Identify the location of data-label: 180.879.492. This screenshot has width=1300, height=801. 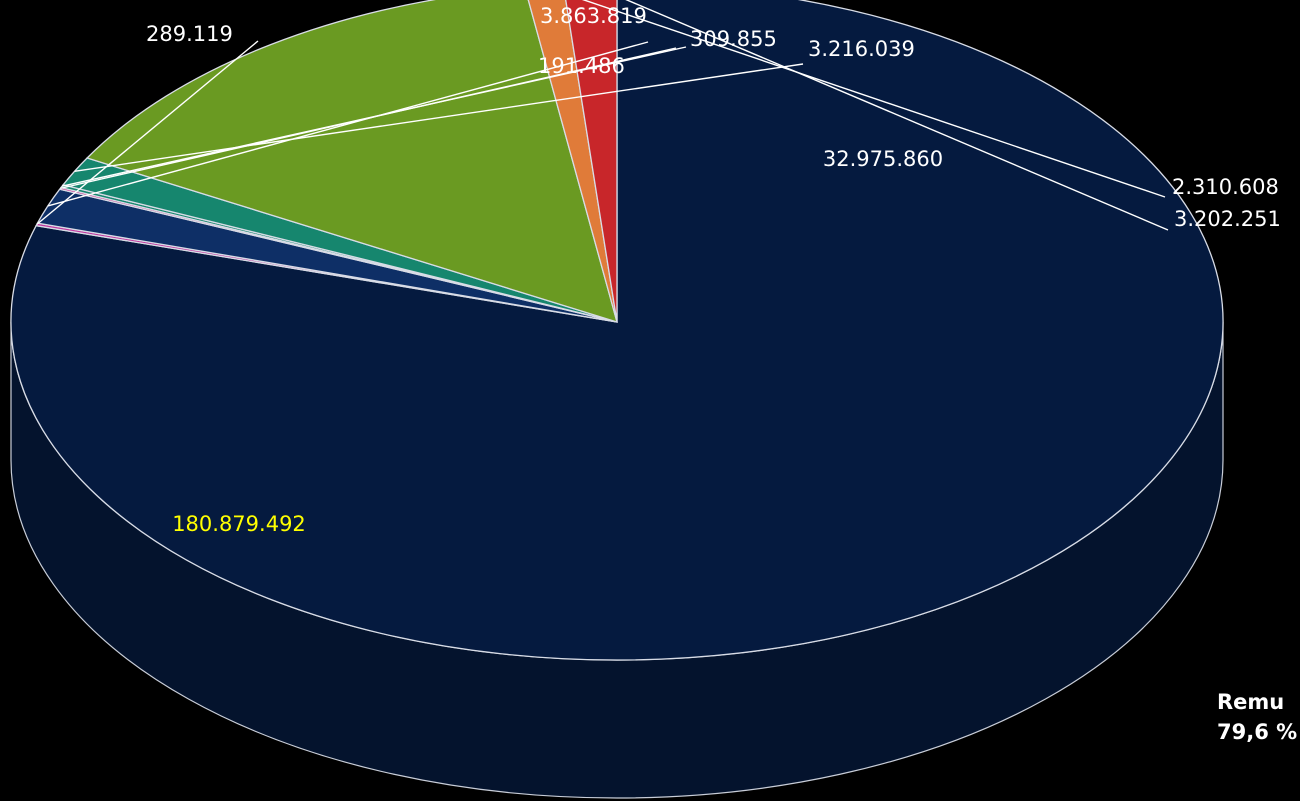
(239, 524).